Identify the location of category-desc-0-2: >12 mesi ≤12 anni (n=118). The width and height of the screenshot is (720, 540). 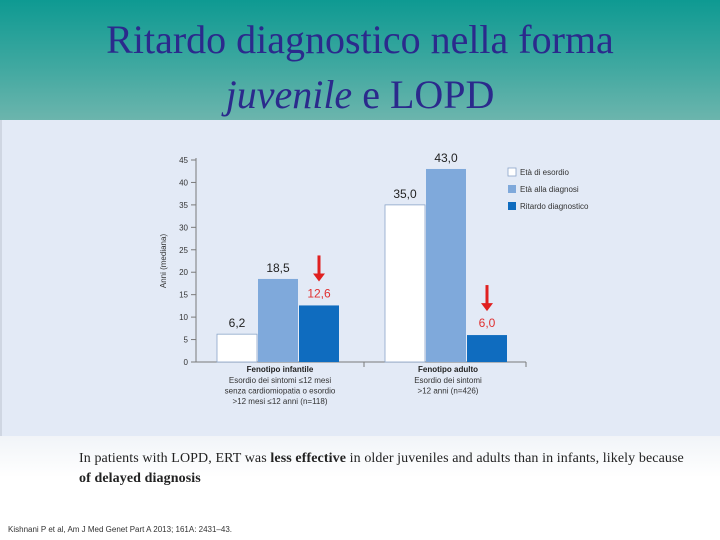
(280, 401).